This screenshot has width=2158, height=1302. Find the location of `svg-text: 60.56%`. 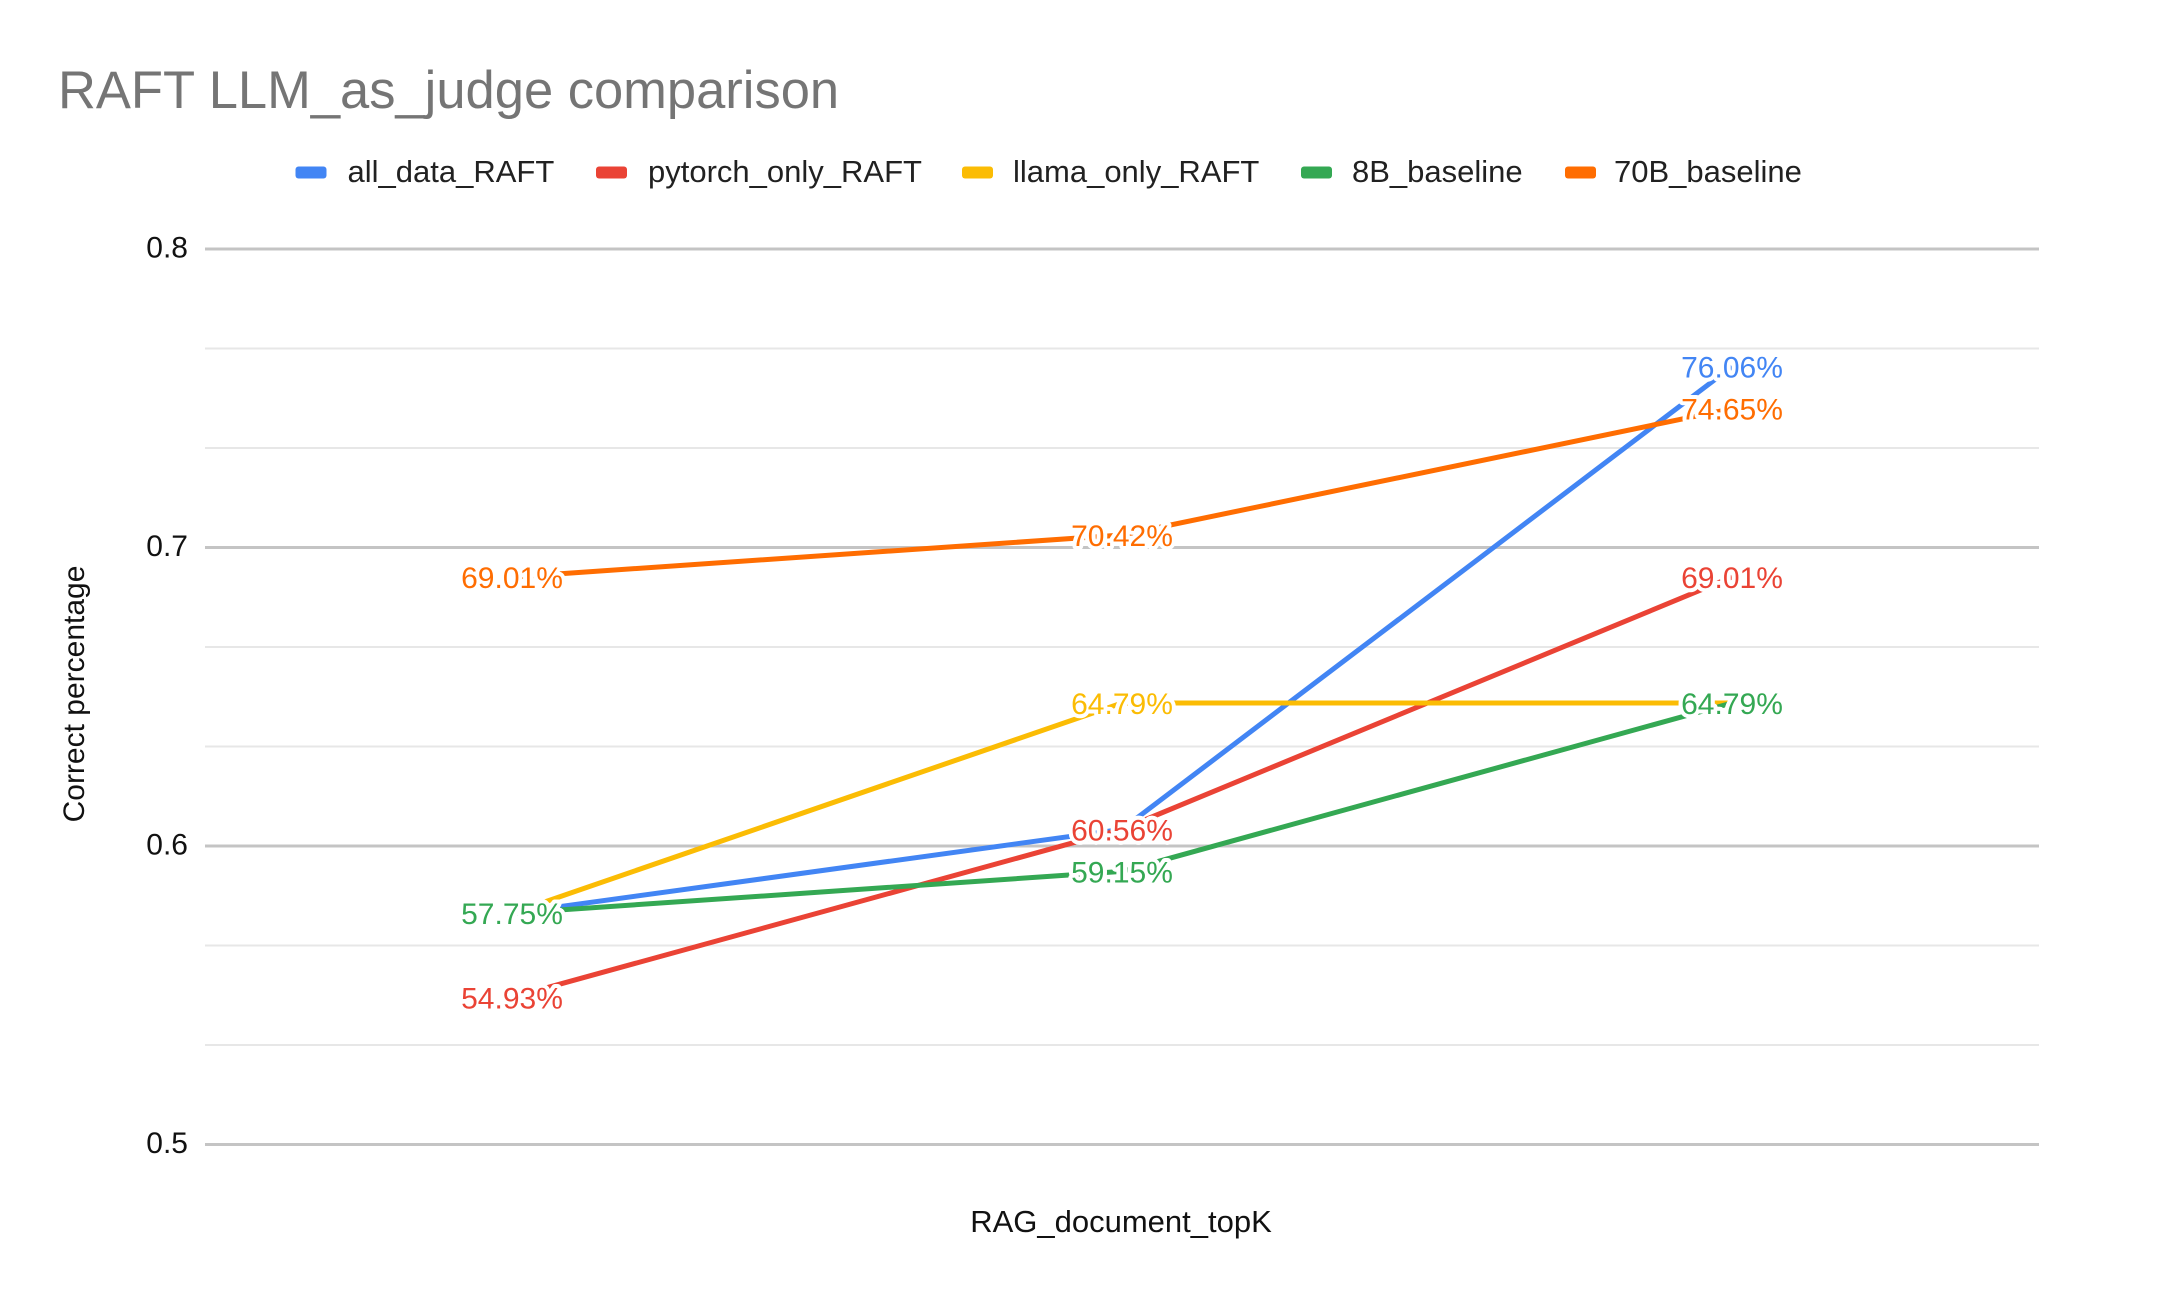

svg-text: 60.56% is located at coordinates (1122, 830).